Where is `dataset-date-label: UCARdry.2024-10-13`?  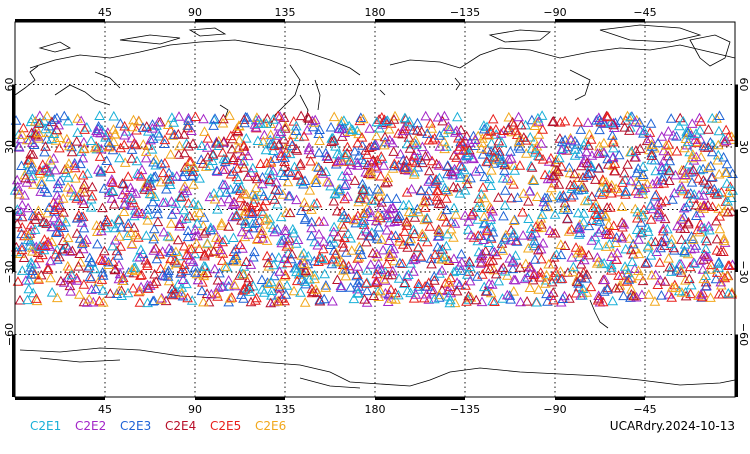
dataset-date-label: UCARdry.2024-10-13 is located at coordinates (672, 426).